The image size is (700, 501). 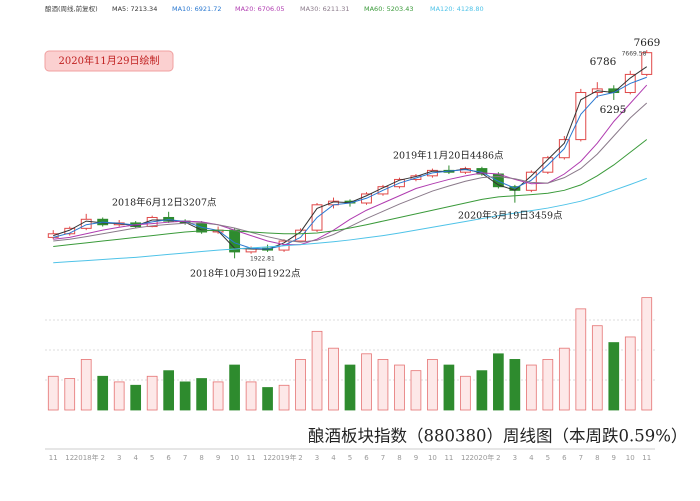 What do you see at coordinates (324, 9) in the screenshot?
I see `legend-entry: MA30: 6211.31` at bounding box center [324, 9].